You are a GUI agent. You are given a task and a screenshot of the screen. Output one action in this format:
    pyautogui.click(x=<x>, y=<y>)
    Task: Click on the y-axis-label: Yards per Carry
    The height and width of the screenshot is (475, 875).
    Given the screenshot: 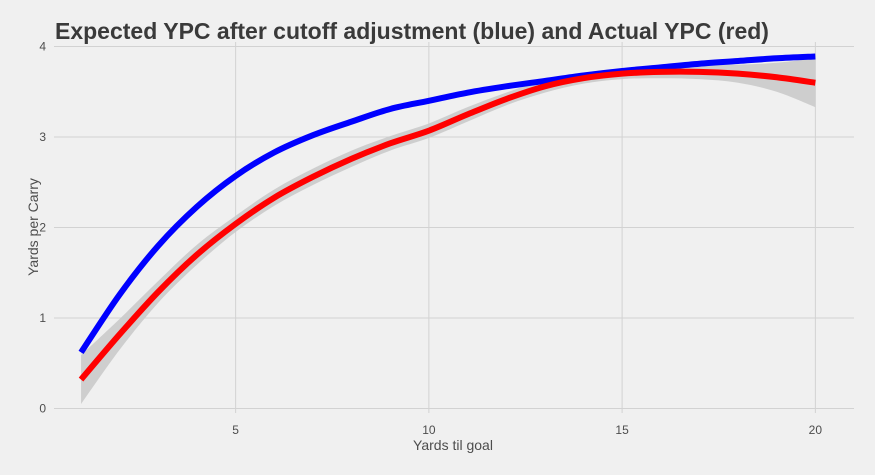 What is the action you would take?
    pyautogui.click(x=33, y=227)
    